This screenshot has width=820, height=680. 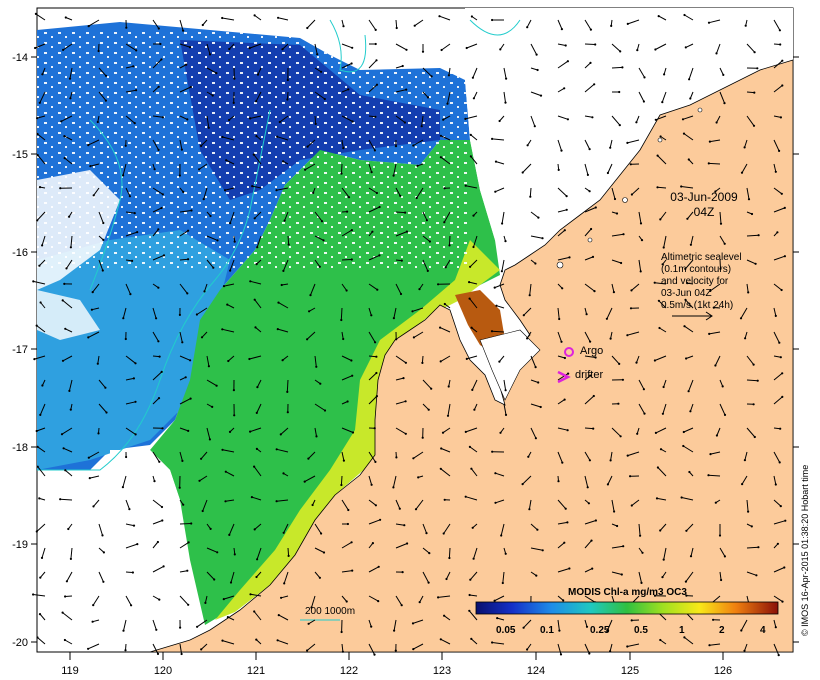 What do you see at coordinates (569, 352) in the screenshot?
I see `argo-marker` at bounding box center [569, 352].